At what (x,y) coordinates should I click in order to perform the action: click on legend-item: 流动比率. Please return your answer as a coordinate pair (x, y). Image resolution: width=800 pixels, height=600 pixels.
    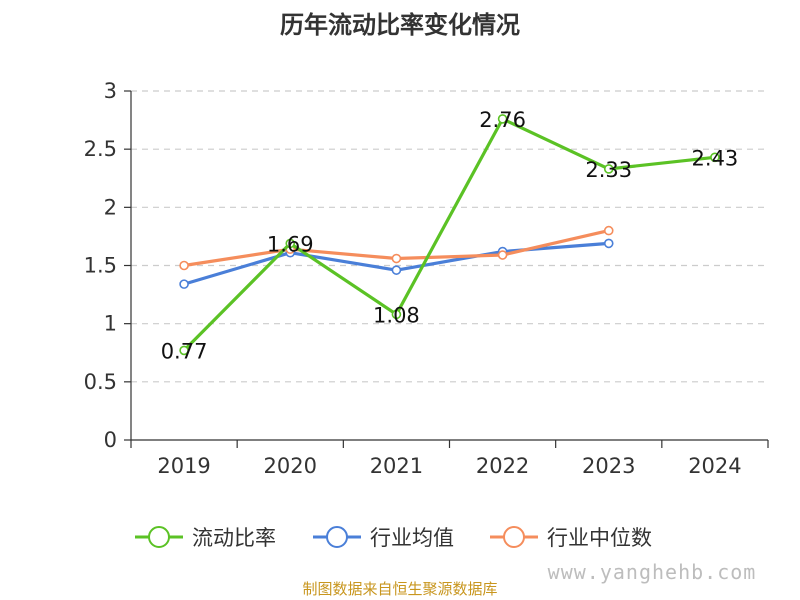
    Looking at the image, I should click on (205, 538).